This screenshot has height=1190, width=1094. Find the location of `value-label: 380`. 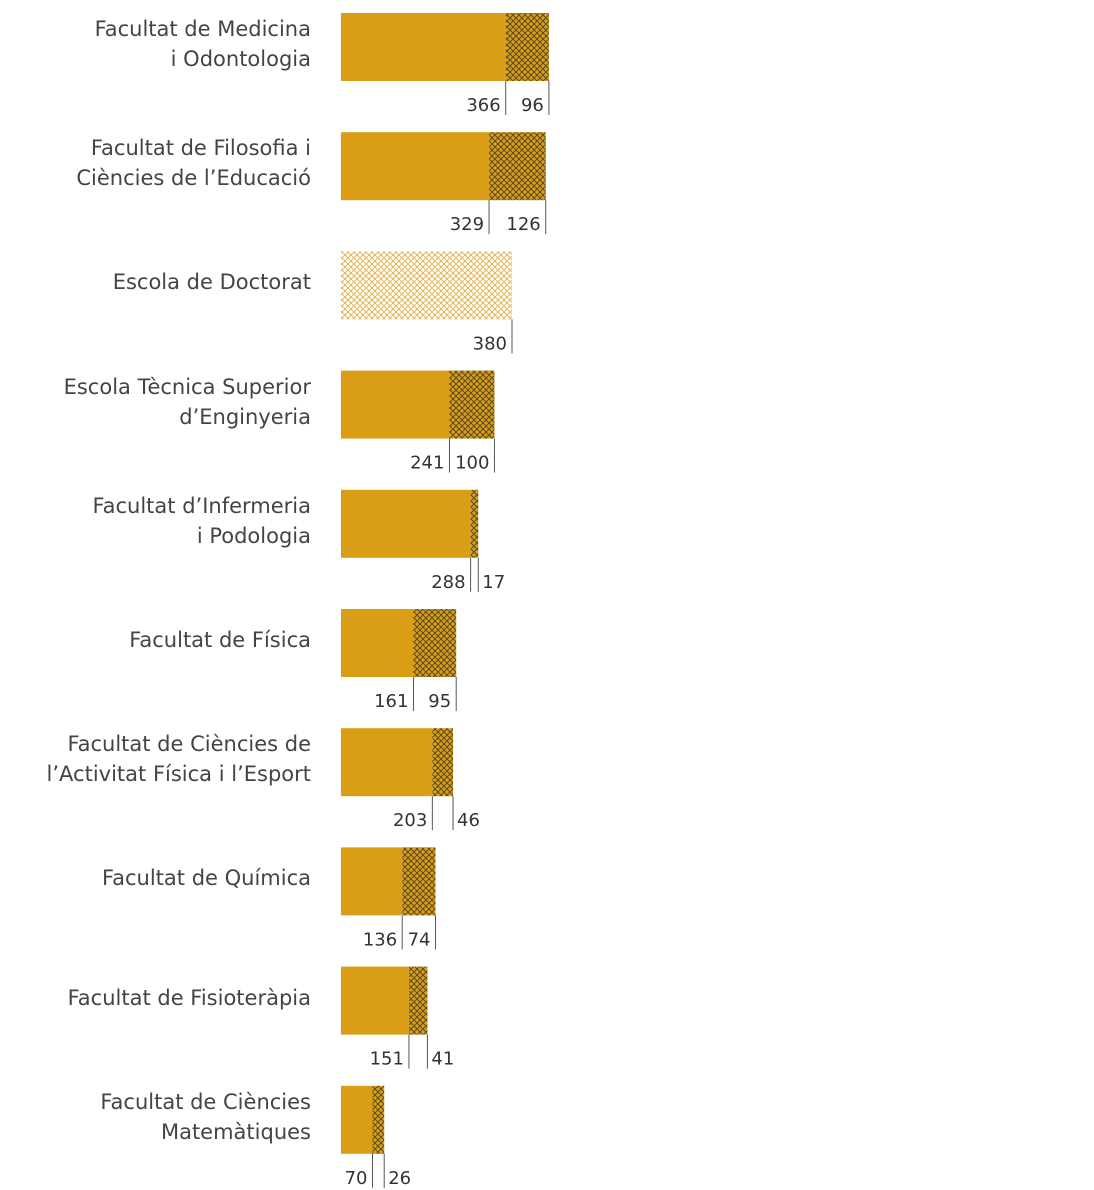

value-label: 380 is located at coordinates (490, 343).